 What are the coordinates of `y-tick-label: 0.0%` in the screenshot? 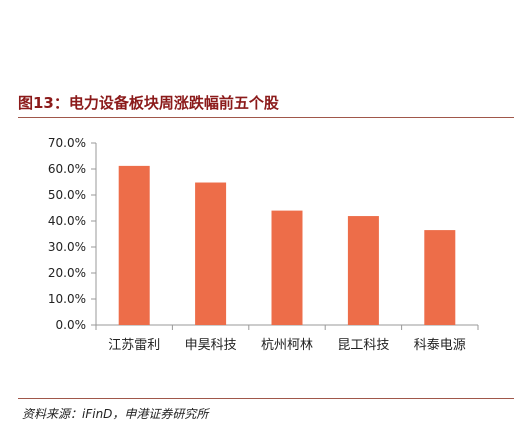 It's located at (71, 325).